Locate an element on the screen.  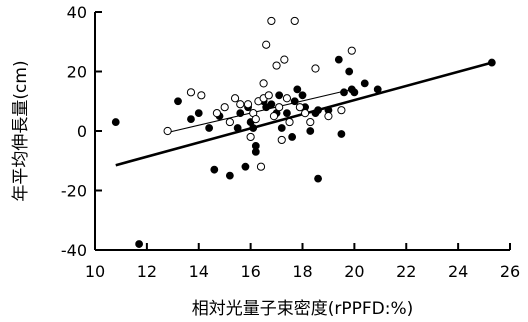
x-tick-label: 14 is located at coordinates (199, 271).